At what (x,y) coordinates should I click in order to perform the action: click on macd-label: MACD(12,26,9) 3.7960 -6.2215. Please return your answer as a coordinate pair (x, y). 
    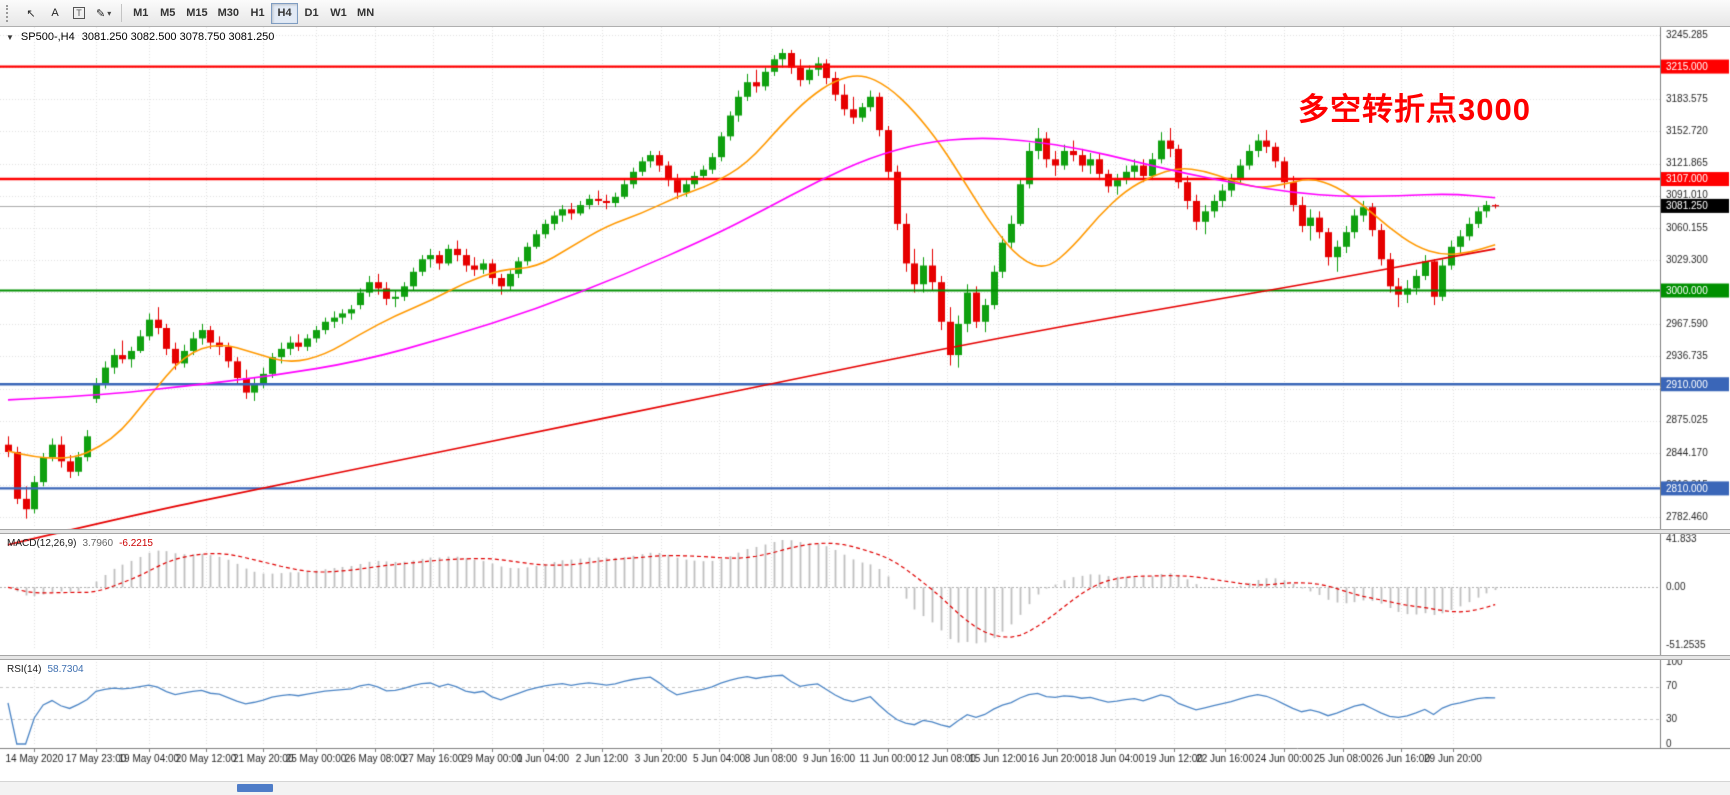
    Looking at the image, I should click on (80, 543).